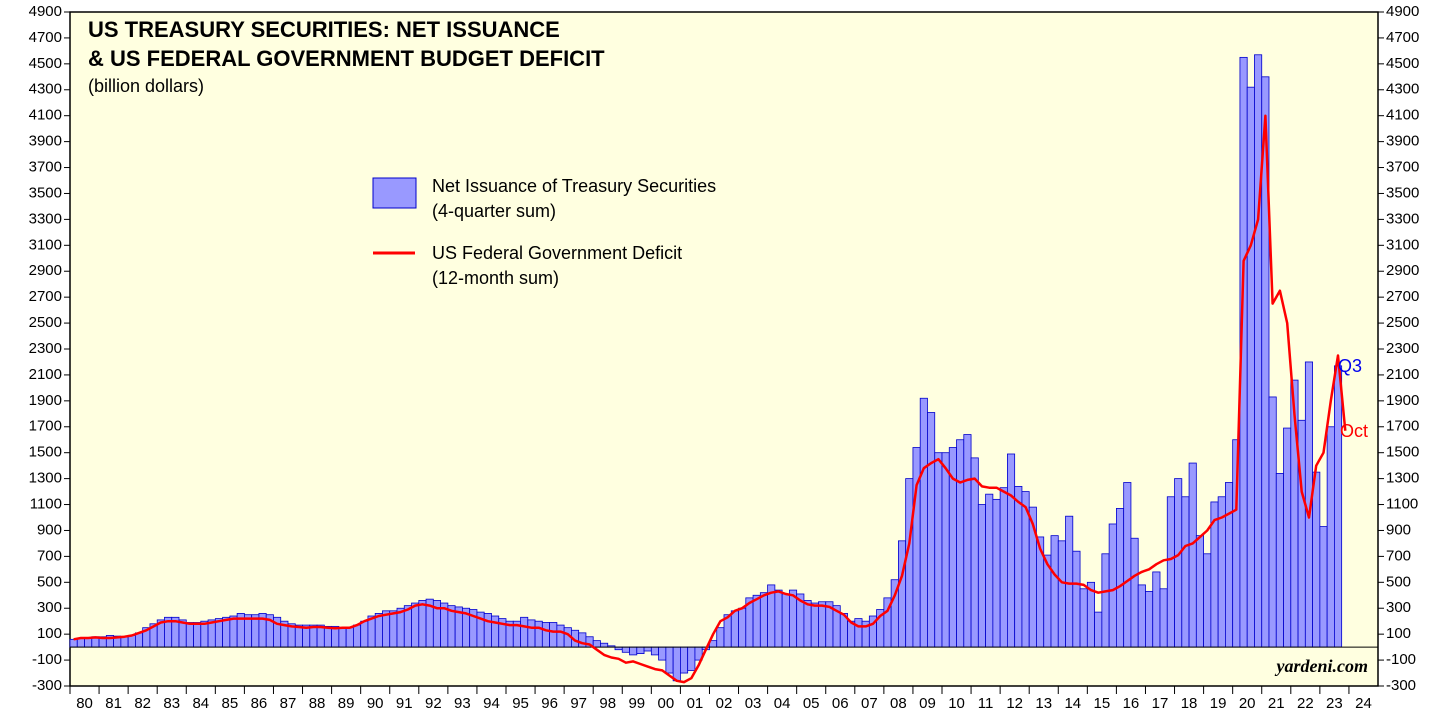 This screenshot has width=1448, height=719. I want to click on annotation: Oct, so click(1354, 431).